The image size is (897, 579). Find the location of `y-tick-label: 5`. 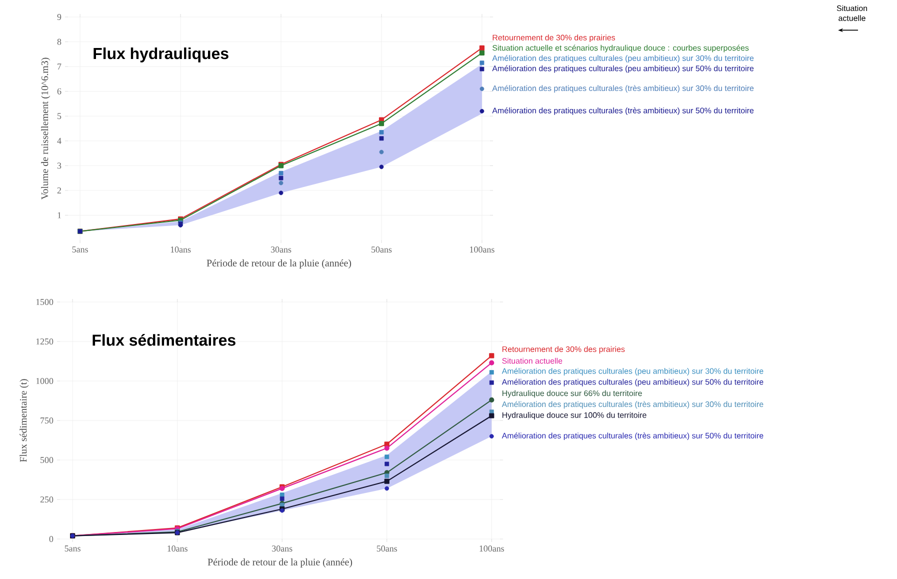

y-tick-label: 5 is located at coordinates (60, 116).